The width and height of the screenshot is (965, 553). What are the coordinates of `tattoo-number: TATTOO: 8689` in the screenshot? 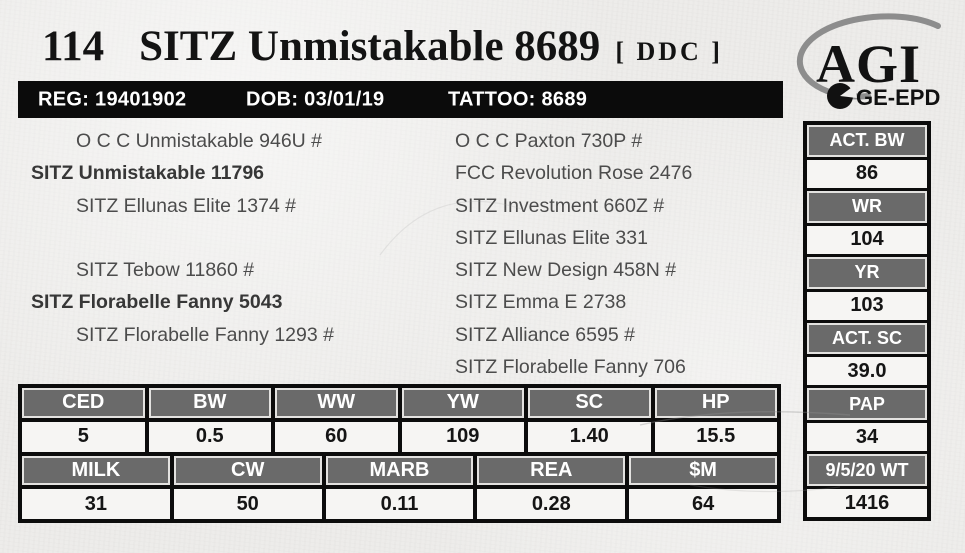 It's located at (518, 99).